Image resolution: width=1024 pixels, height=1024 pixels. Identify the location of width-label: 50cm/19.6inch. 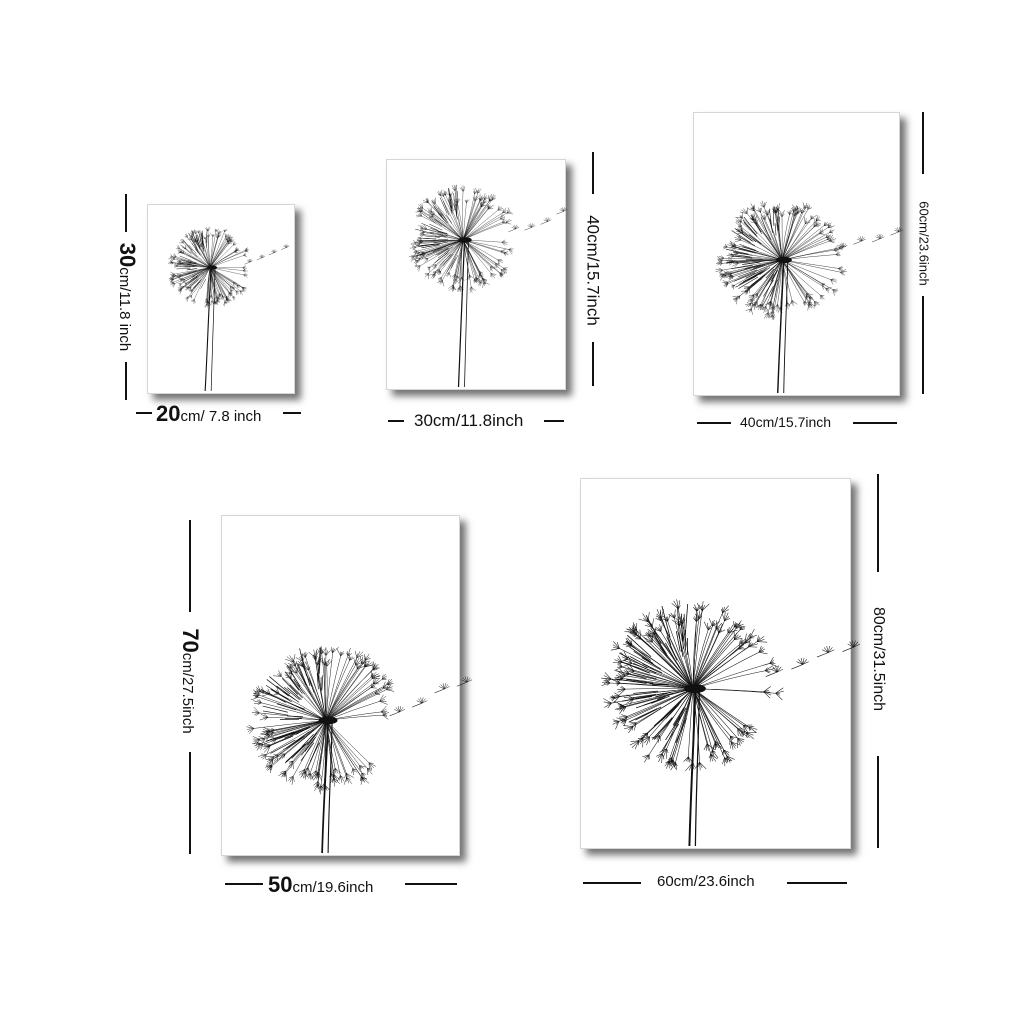
(321, 884).